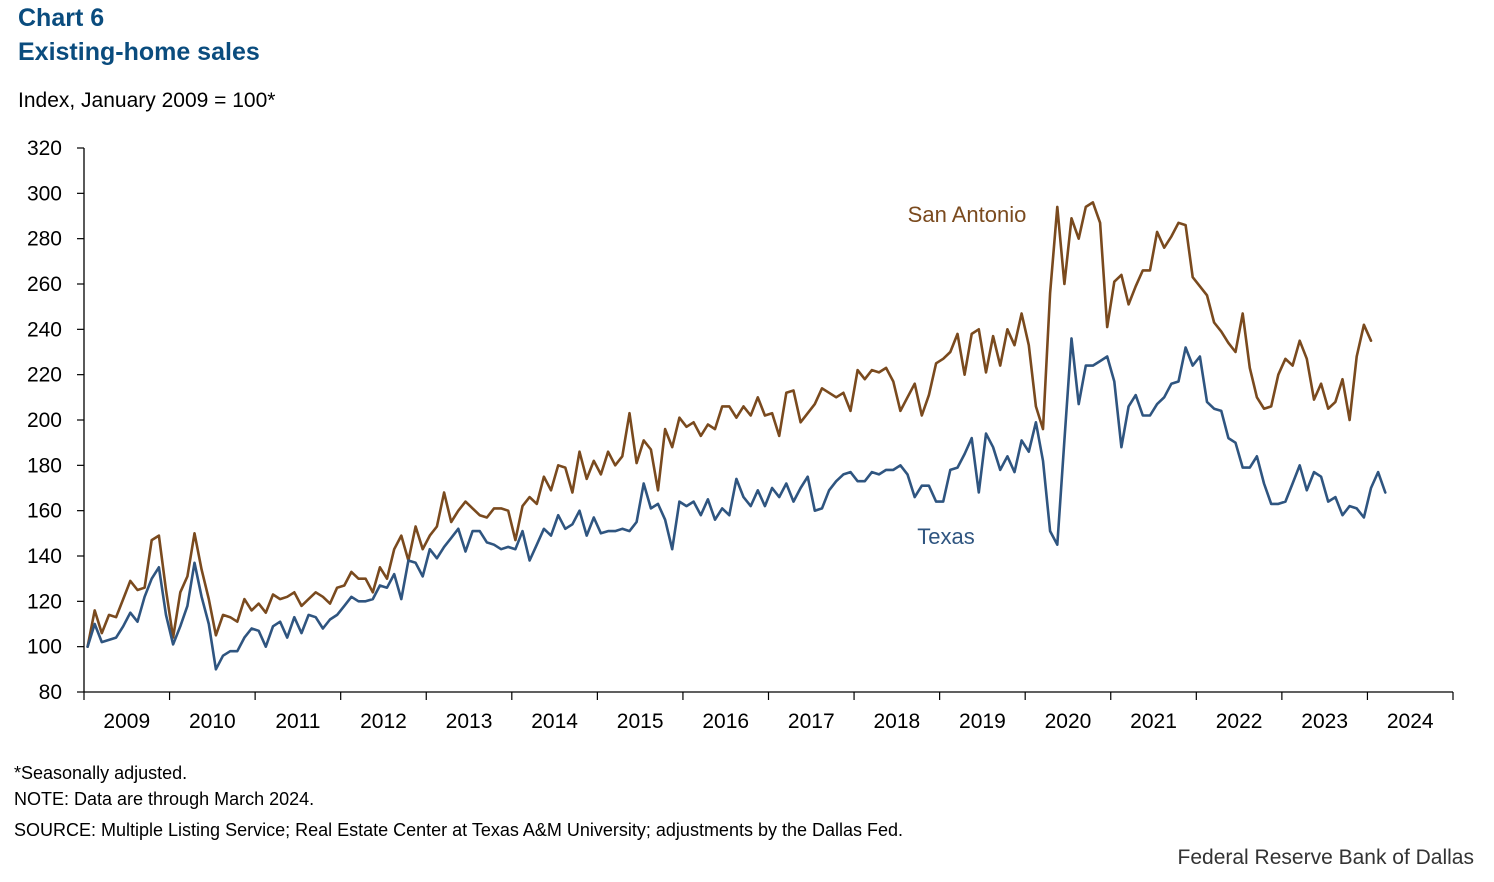  What do you see at coordinates (101, 773) in the screenshot?
I see `footnote-seasonal: *Seasonally adjusted.` at bounding box center [101, 773].